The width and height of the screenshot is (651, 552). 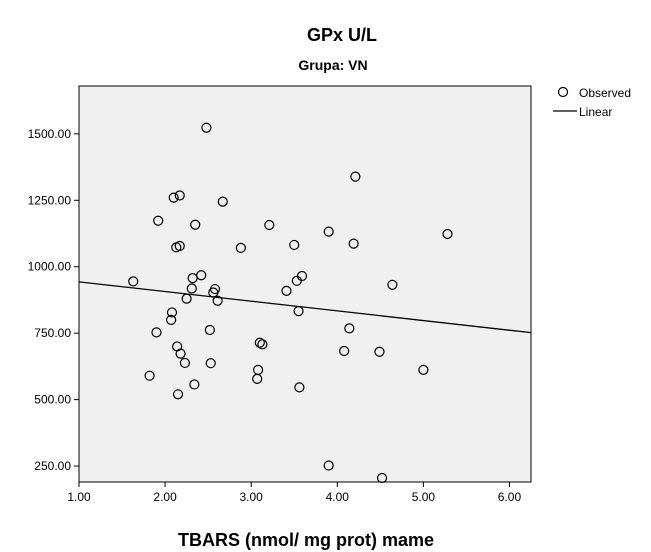 What do you see at coordinates (424, 497) in the screenshot?
I see `x-tick-label: 5.00` at bounding box center [424, 497].